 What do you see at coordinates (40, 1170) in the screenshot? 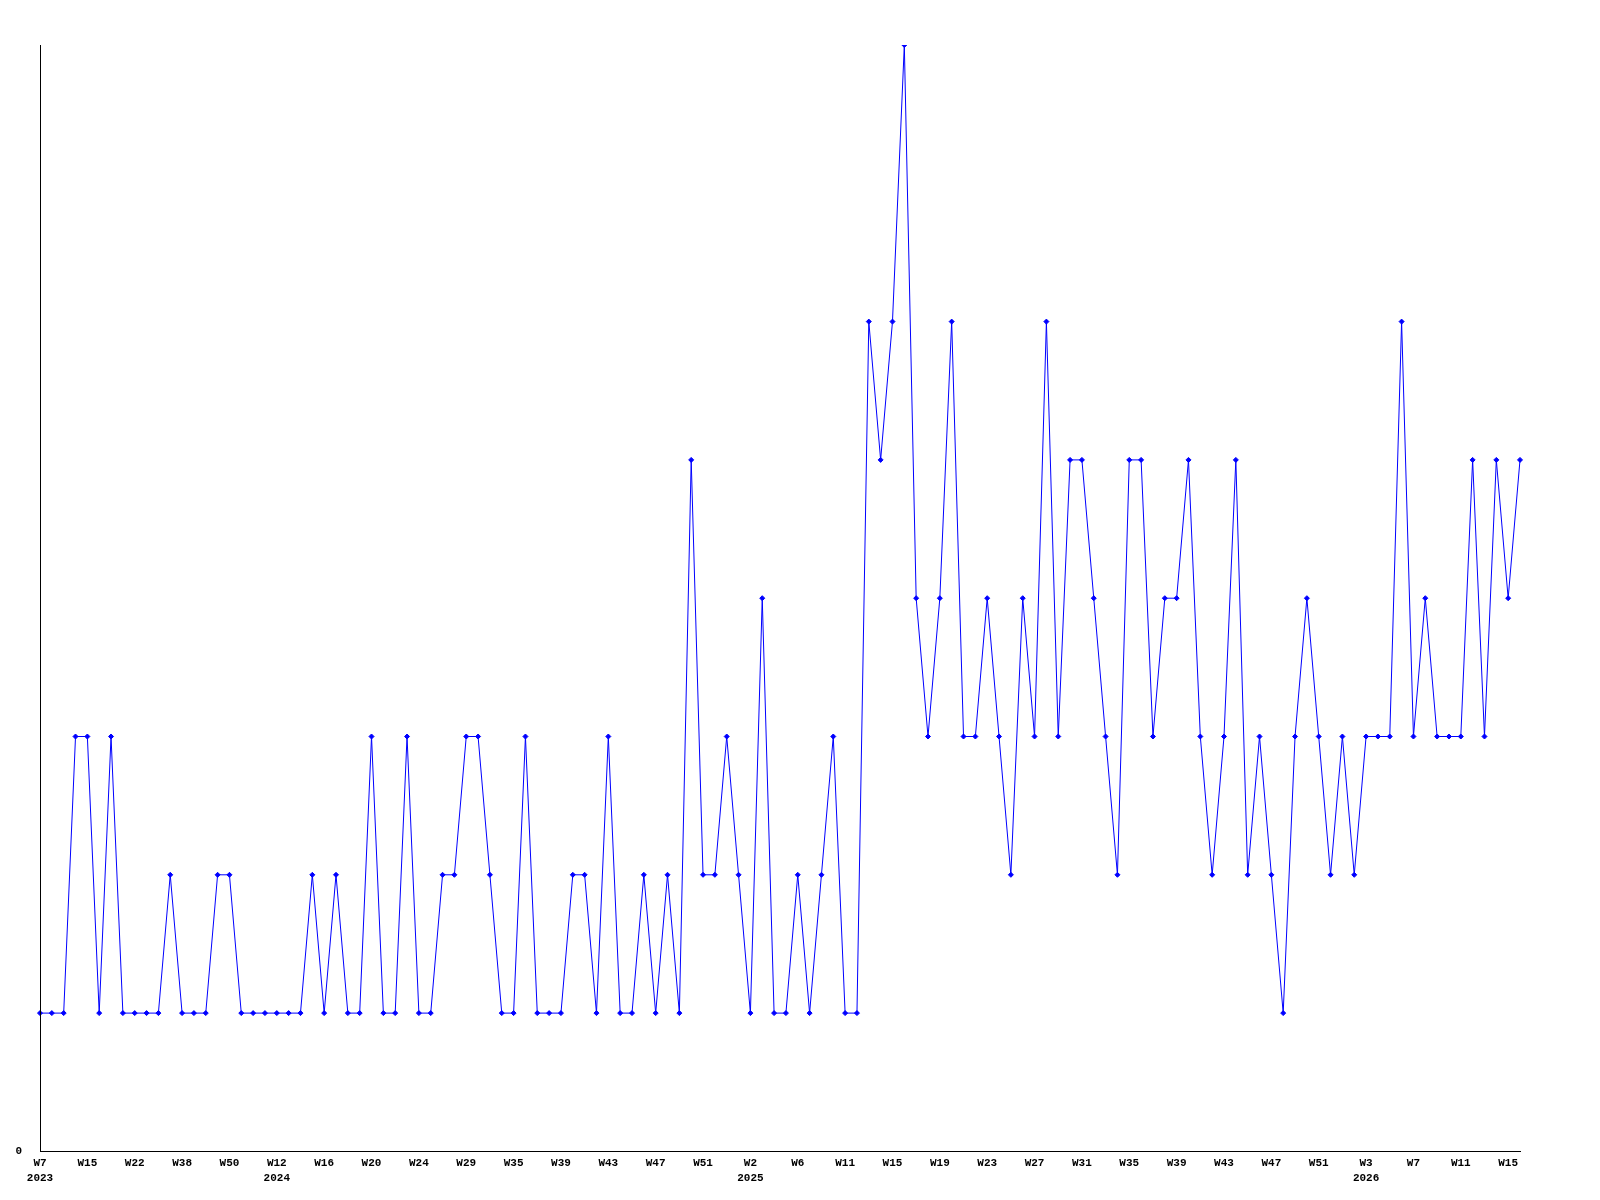
I see `x-tick-label: W7 2023` at bounding box center [40, 1170].